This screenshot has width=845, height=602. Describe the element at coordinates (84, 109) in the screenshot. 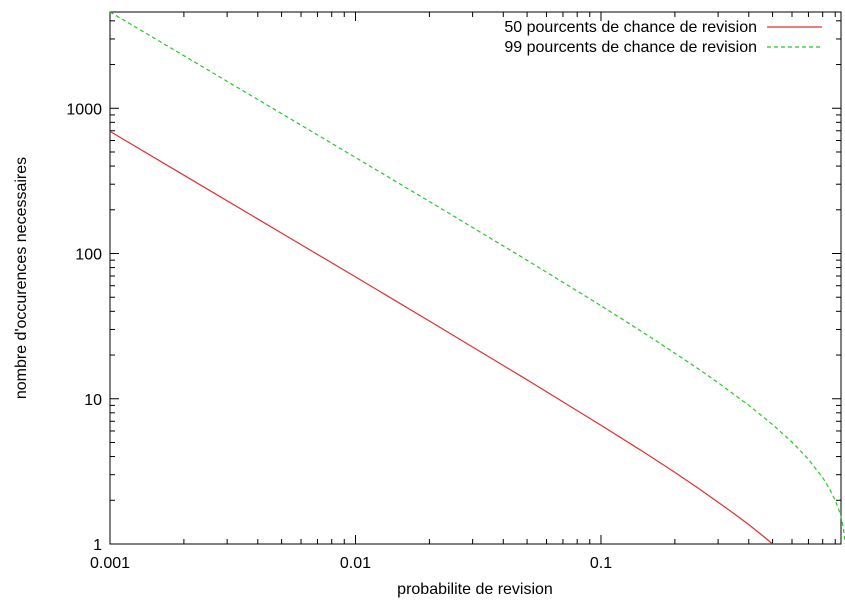

I see `y-tick-label: 1000` at that location.